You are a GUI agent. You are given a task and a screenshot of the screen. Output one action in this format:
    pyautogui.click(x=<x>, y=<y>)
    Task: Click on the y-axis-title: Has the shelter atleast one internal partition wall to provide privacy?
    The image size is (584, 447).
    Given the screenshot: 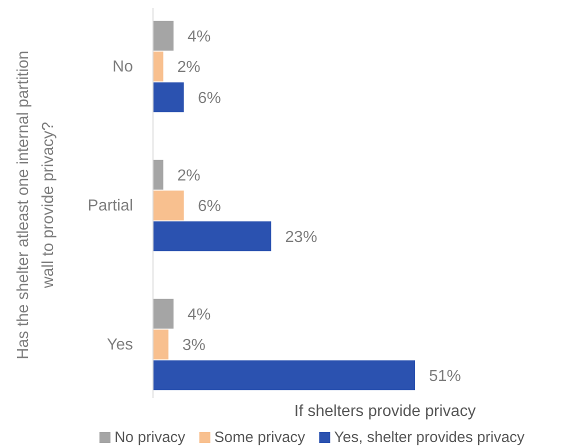 What is the action you would take?
    pyautogui.click(x=36, y=205)
    